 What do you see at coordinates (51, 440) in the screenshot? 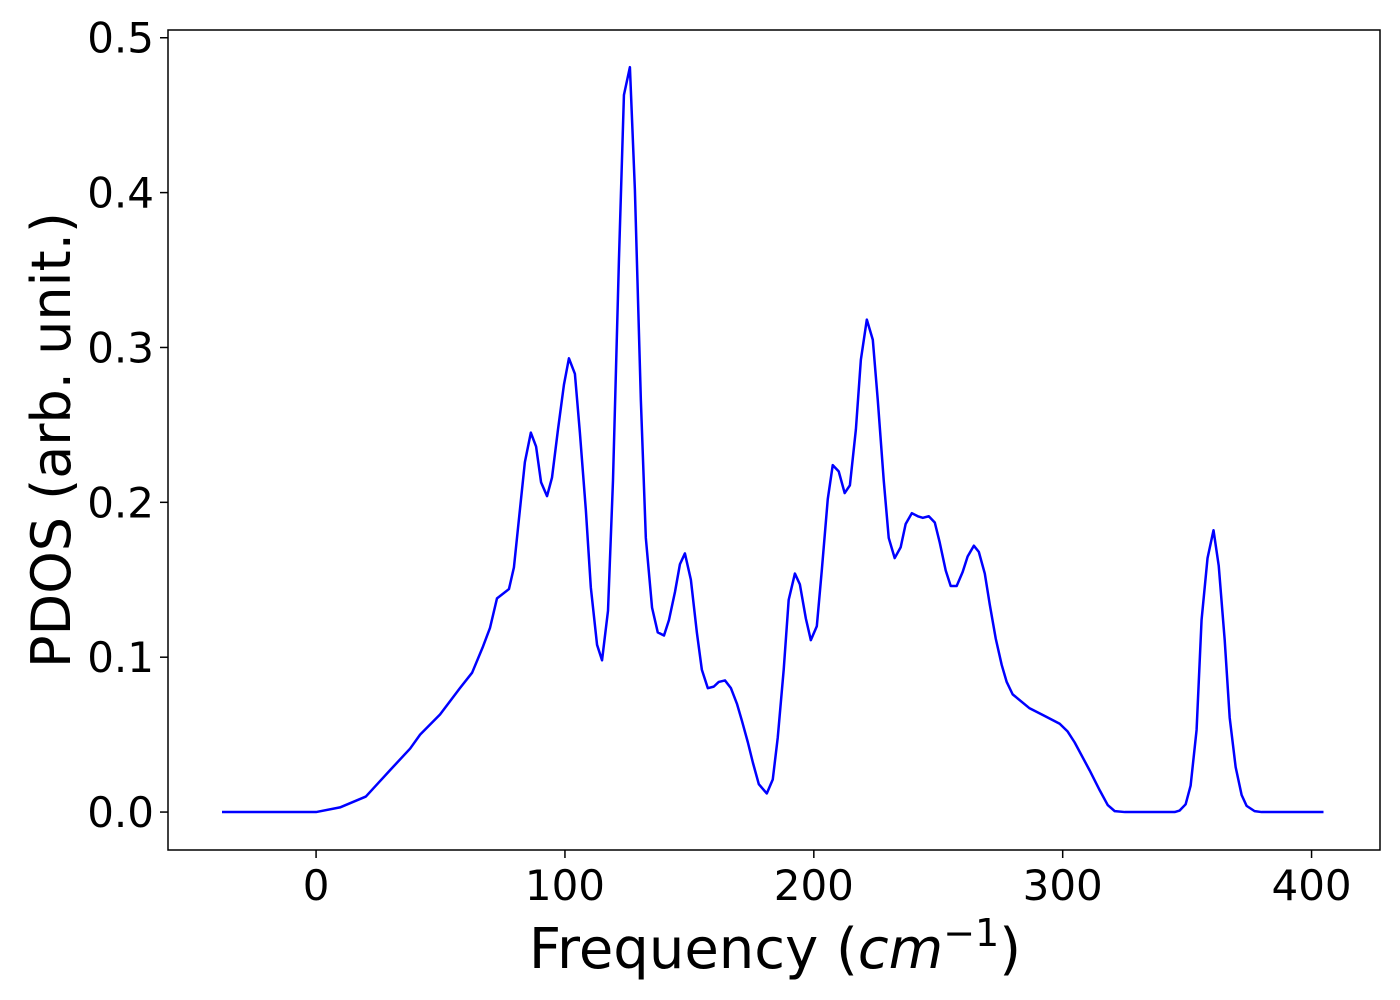
I see `y-axis-label: PDOS (arb. unit.)` at bounding box center [51, 440].